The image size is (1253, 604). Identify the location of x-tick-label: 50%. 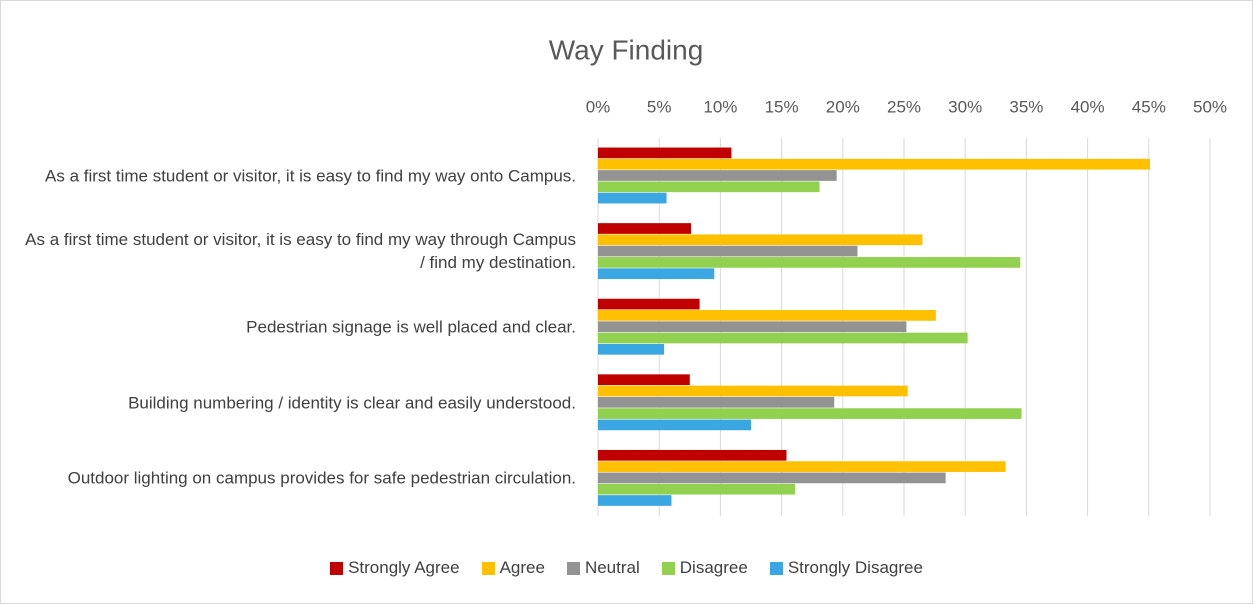
(1210, 106).